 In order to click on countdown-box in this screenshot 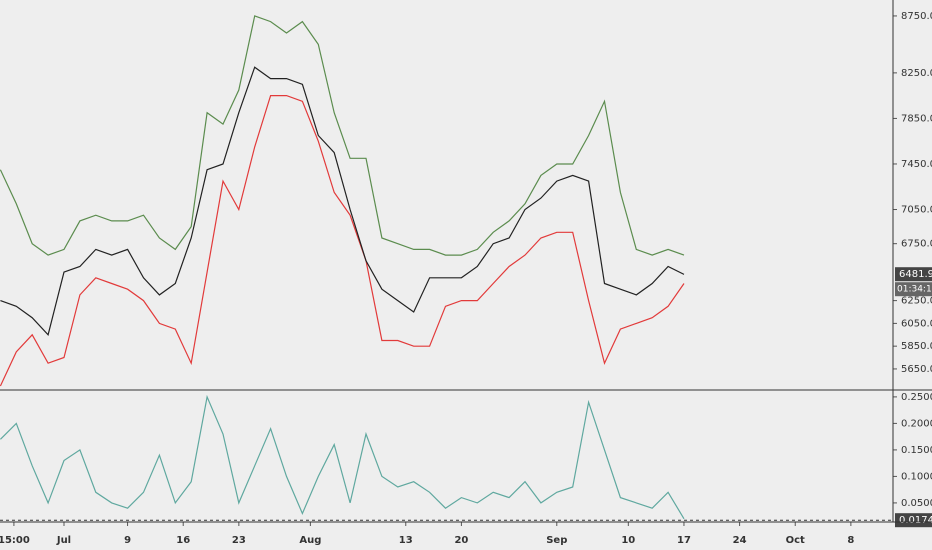, I will do `click(913, 289)`.